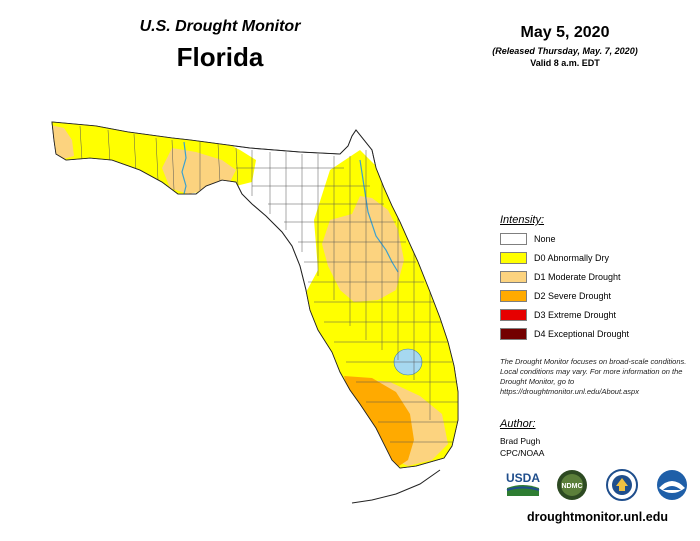 The height and width of the screenshot is (541, 700). I want to click on legend-item: D0 Abnormally Dry, so click(595, 258).